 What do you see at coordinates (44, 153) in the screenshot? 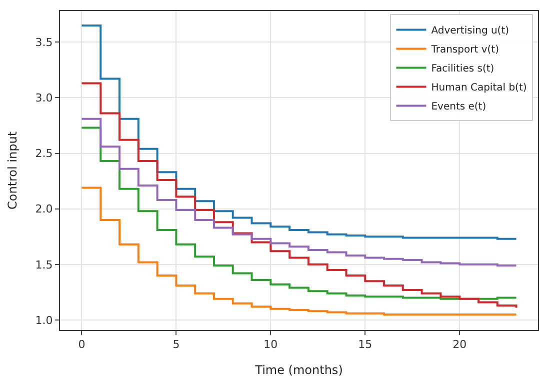
I see `y-tick-label: 2.5` at bounding box center [44, 153].